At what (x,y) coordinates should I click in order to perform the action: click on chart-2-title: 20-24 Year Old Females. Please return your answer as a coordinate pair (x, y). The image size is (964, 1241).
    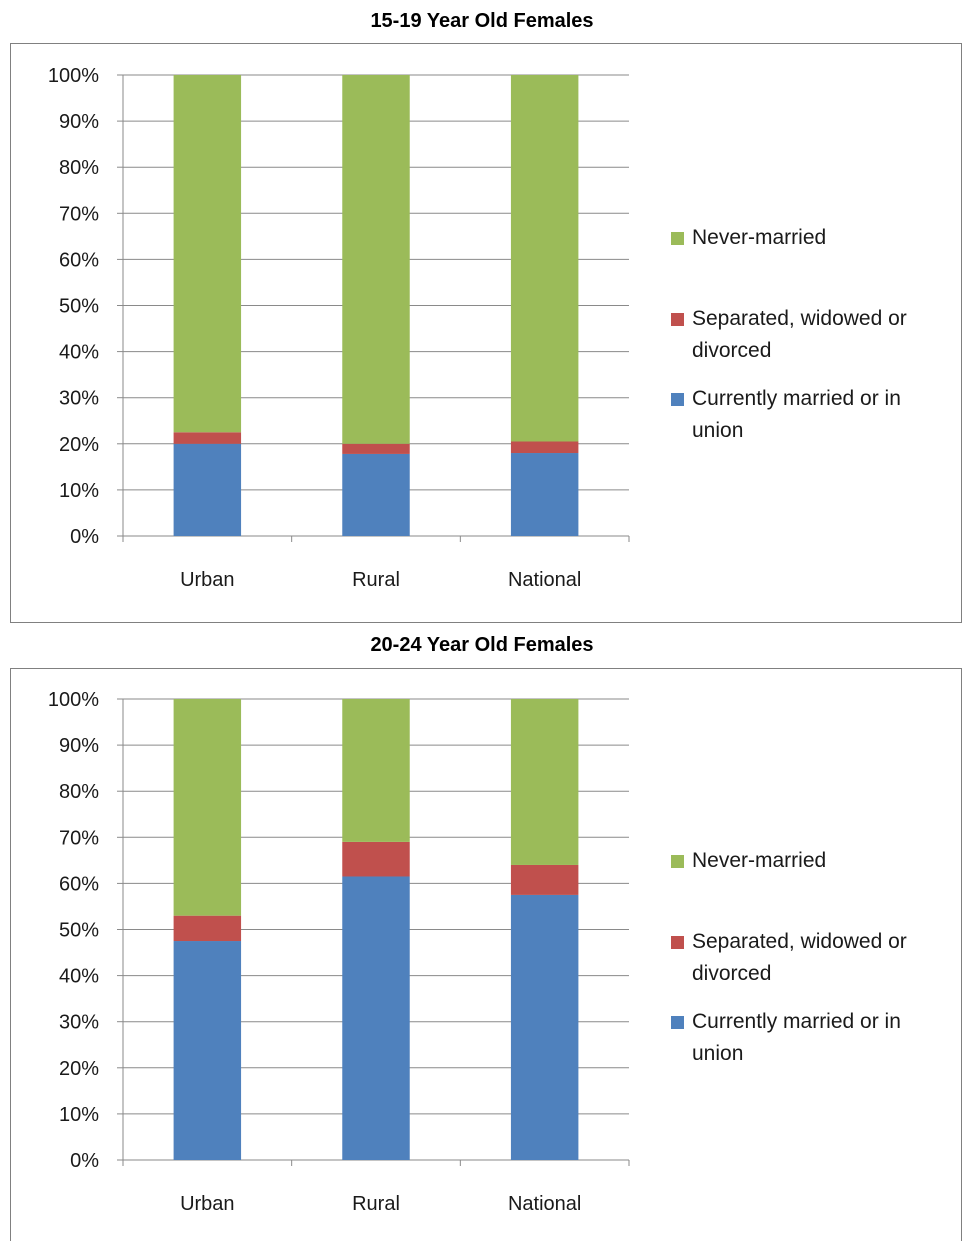
    Looking at the image, I should click on (482, 645).